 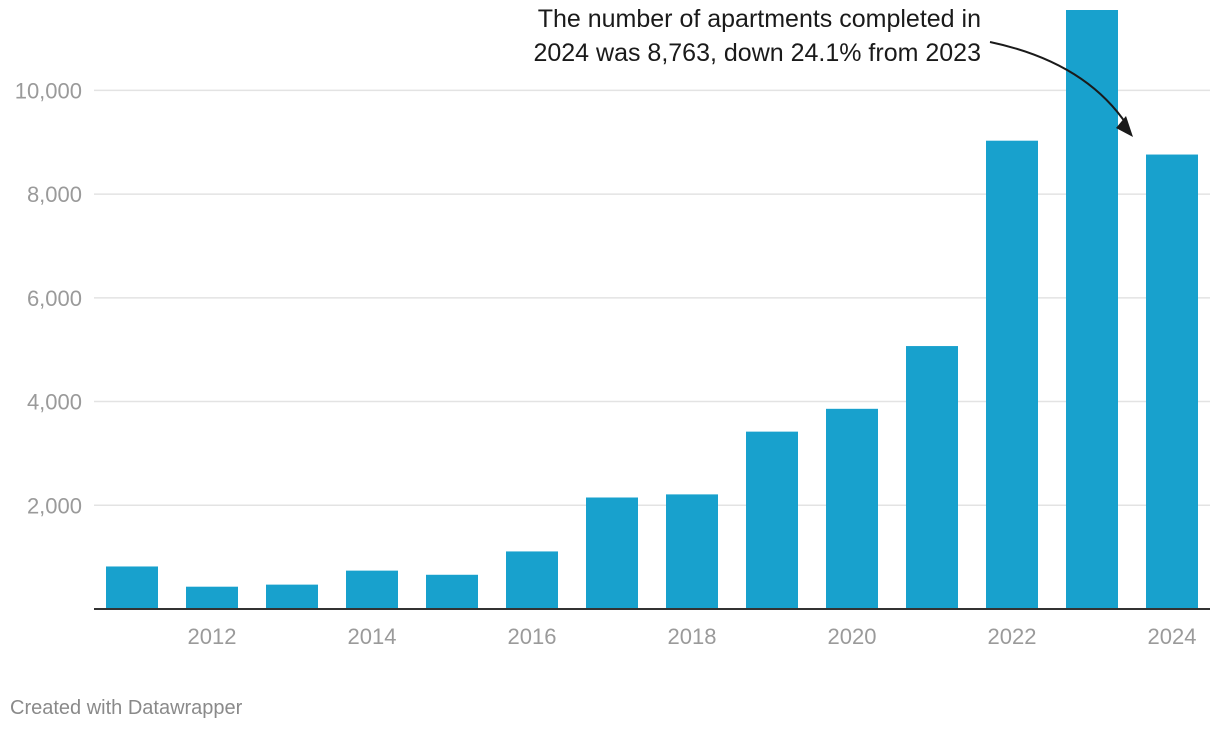 I want to click on bar-2019, so click(x=772, y=520).